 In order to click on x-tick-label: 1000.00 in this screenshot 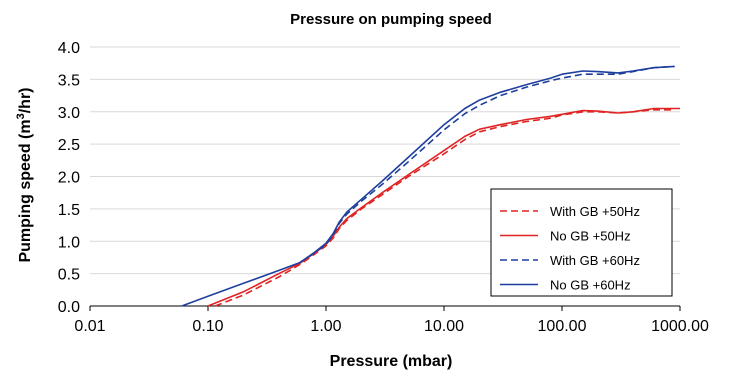, I will do `click(680, 326)`.